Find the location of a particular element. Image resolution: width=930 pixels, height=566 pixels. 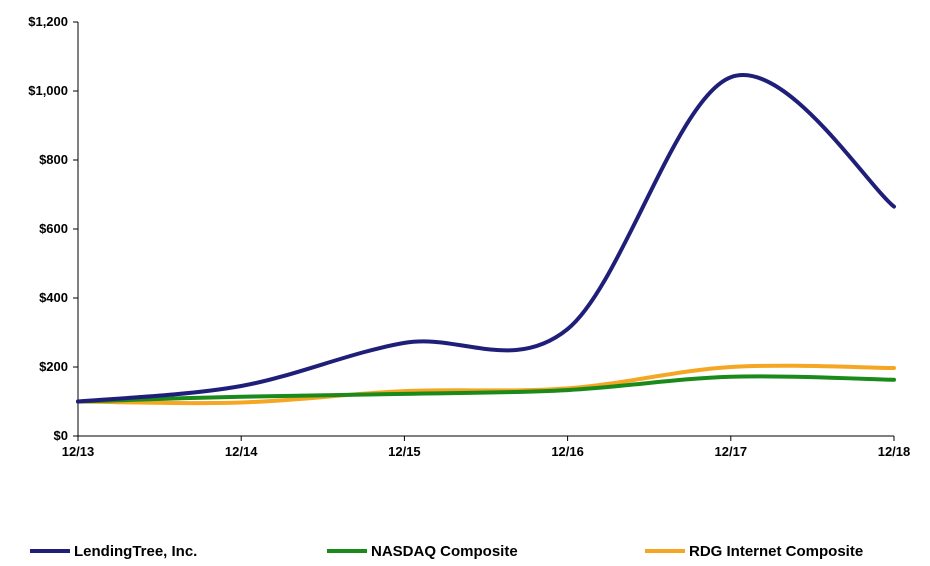

x-axis: 12/13 12/14 12/15 12/16 12/17 12/18 is located at coordinates (486, 447).